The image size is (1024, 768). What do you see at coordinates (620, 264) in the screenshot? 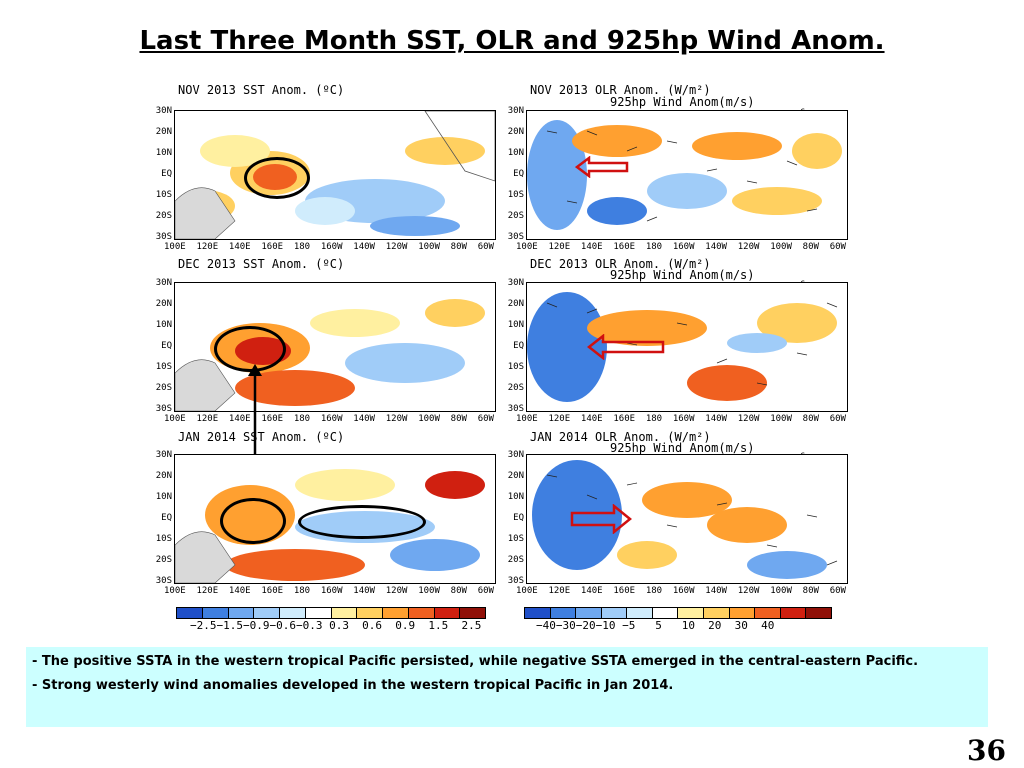
I see `olr-dec-title: DEC 2013 OLR Anom. (W/m²)` at bounding box center [620, 264].